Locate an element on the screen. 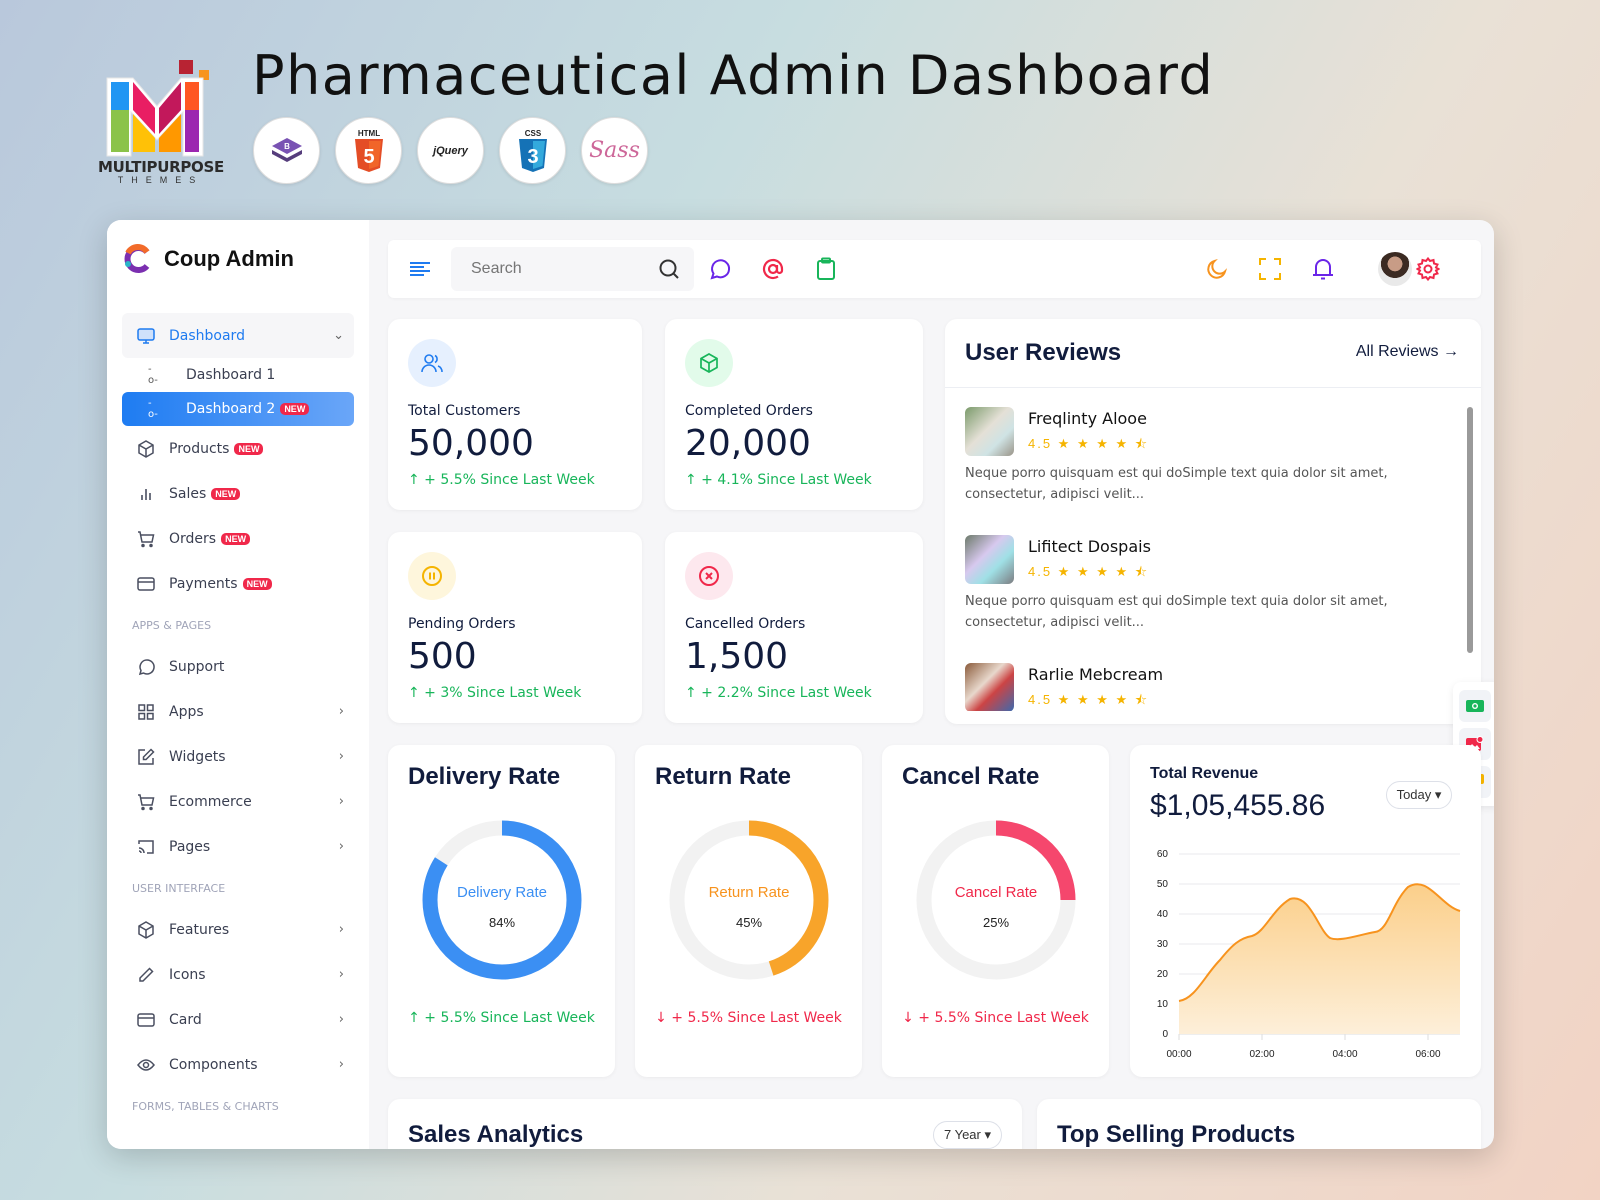  sidebar-item-orders: Orders NEW is located at coordinates (238, 538).